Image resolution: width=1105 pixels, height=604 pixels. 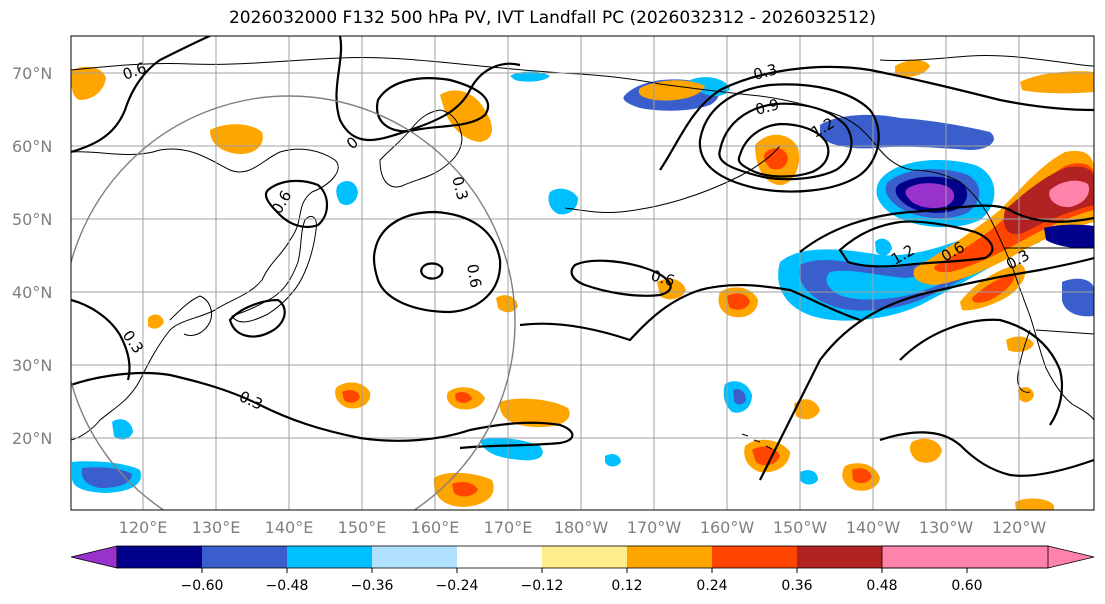 What do you see at coordinates (809, 477) in the screenshot?
I see `negative-blob-east-tropic` at bounding box center [809, 477].